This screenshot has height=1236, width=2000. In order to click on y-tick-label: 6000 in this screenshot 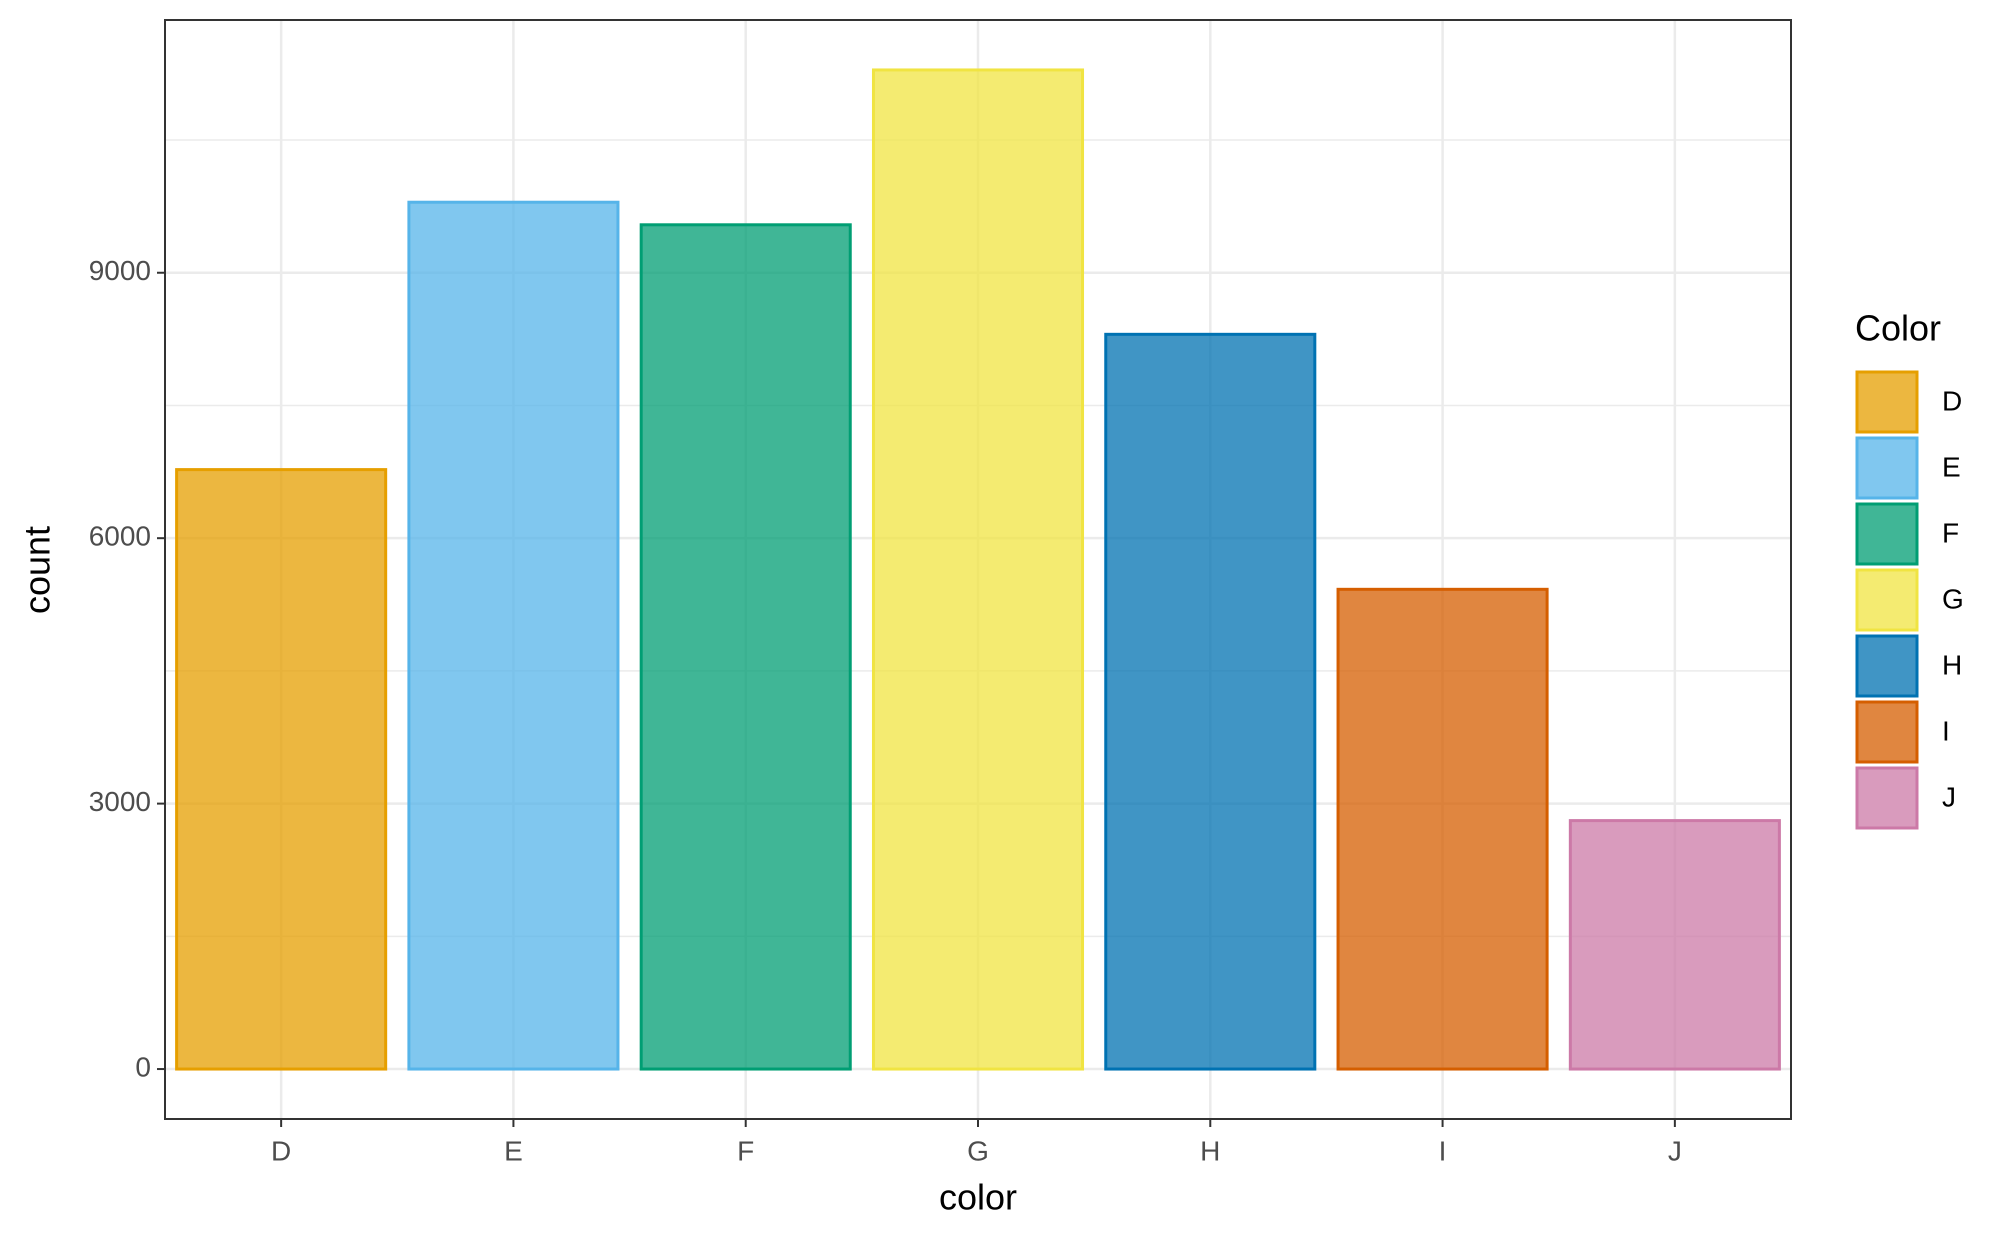, I will do `click(120, 536)`.